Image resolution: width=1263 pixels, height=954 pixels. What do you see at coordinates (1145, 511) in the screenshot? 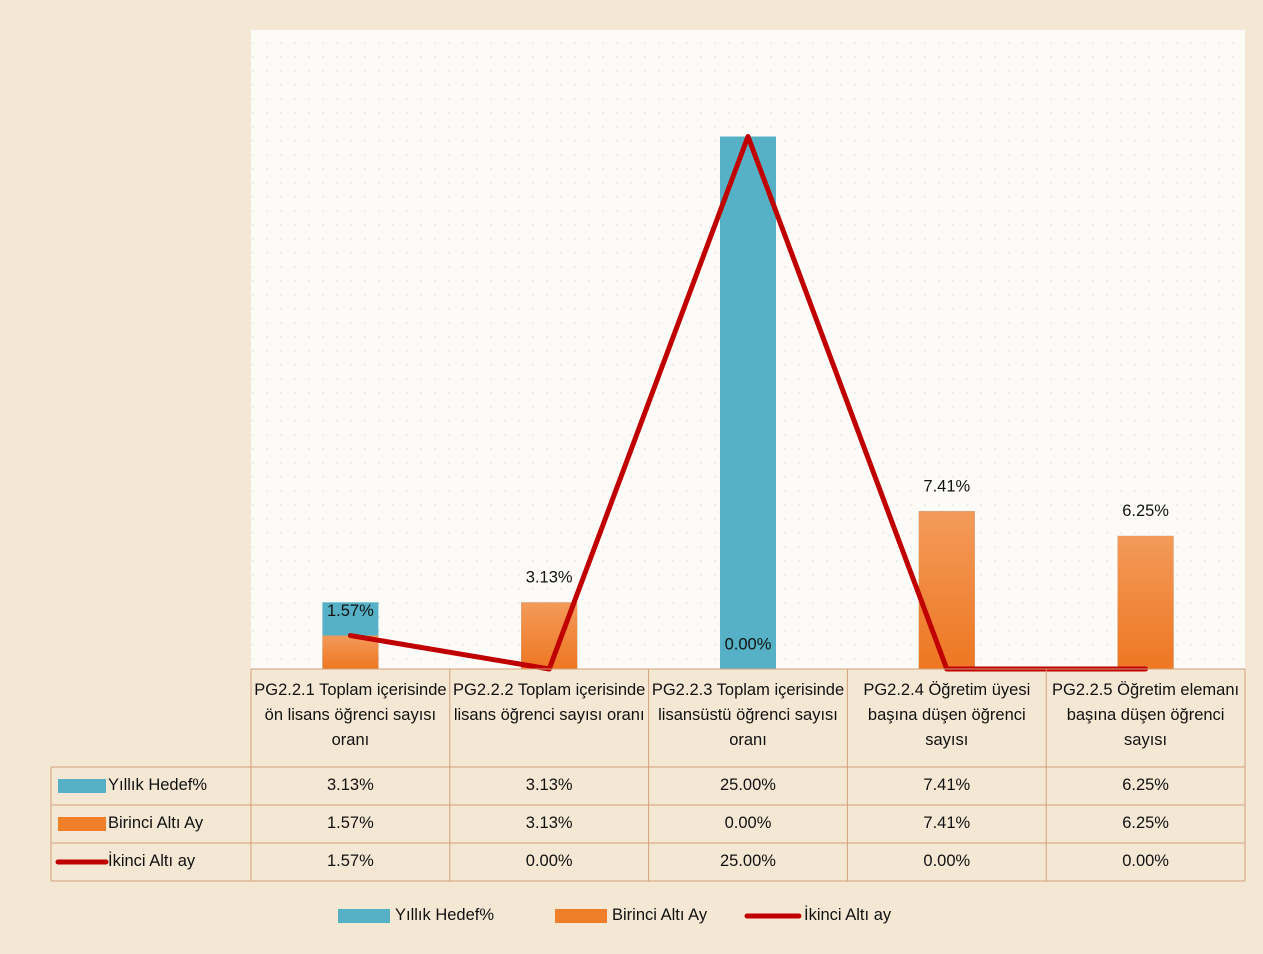
I see `data-label: 6.25%` at bounding box center [1145, 511].